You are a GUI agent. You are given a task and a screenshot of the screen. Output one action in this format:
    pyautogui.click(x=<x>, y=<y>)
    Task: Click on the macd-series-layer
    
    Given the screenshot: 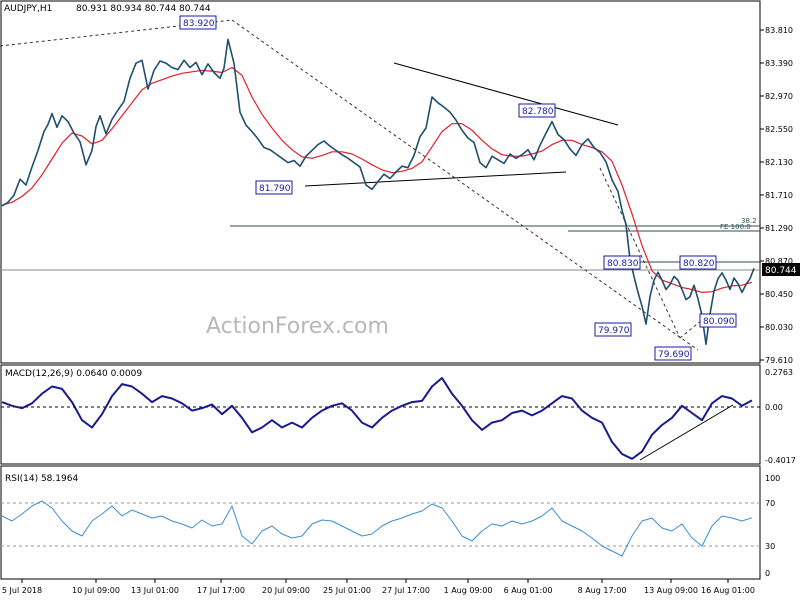 What is the action you would take?
    pyautogui.click(x=377, y=418)
    